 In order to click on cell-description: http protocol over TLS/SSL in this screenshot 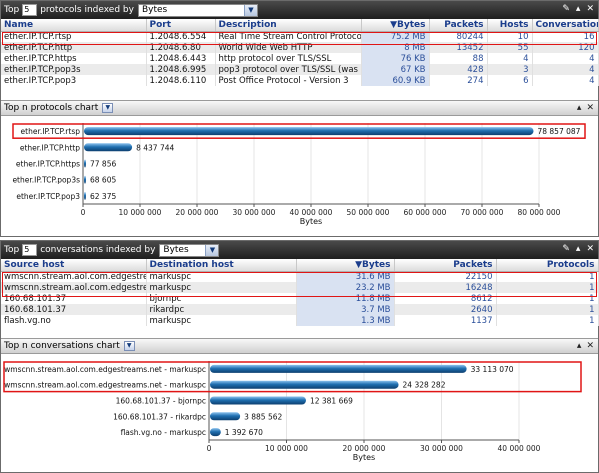, I will do `click(288, 58)`.